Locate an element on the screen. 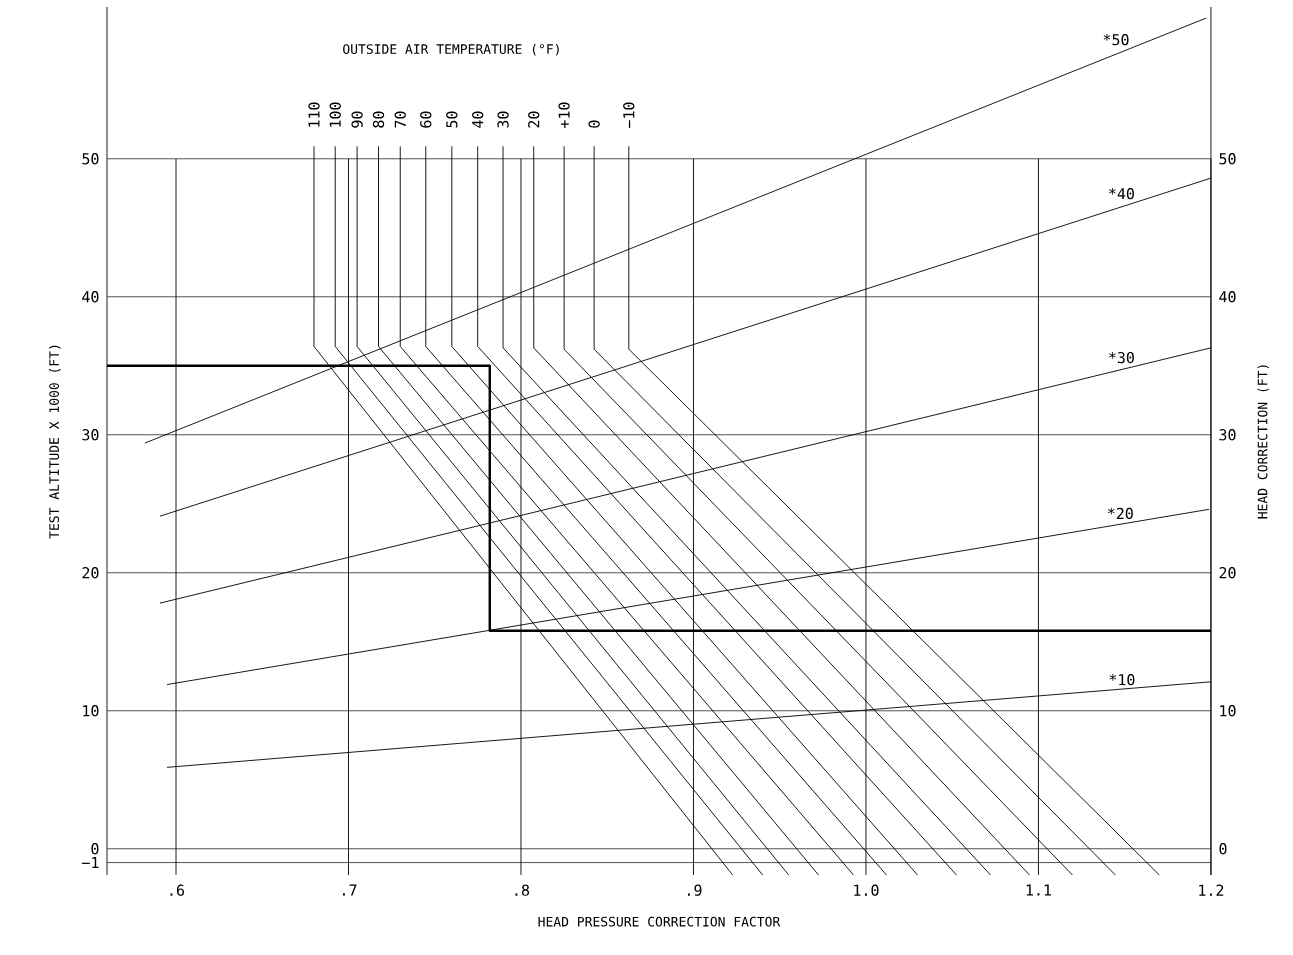  y2-tick-label: 50 is located at coordinates (1227, 159).